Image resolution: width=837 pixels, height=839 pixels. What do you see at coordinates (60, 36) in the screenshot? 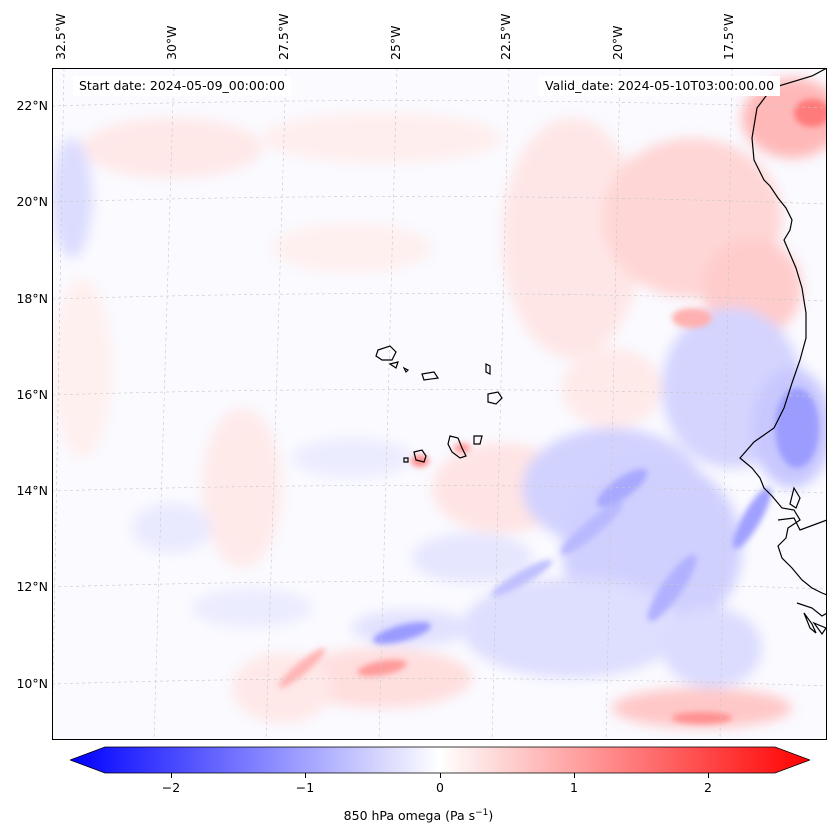
I see `lon-label-32-5w: 32.5°W` at bounding box center [60, 36].